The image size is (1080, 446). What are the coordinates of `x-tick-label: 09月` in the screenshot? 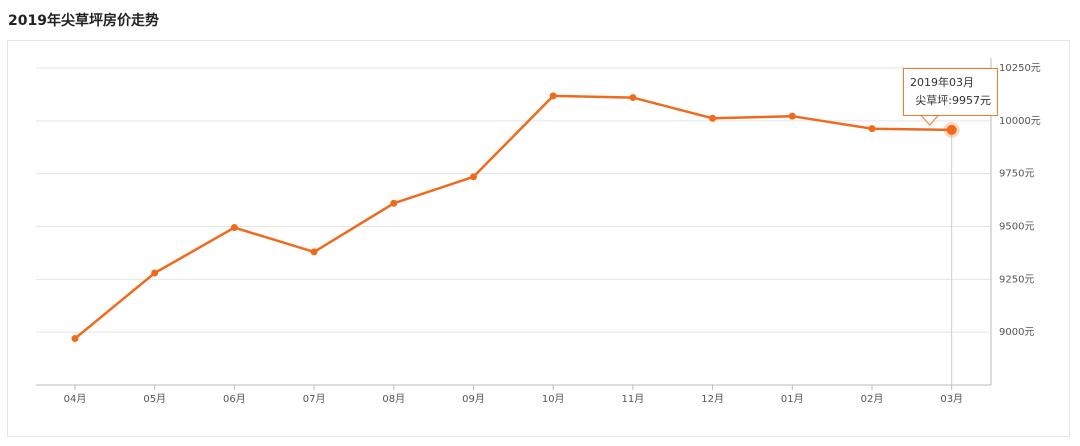 It's located at (473, 399).